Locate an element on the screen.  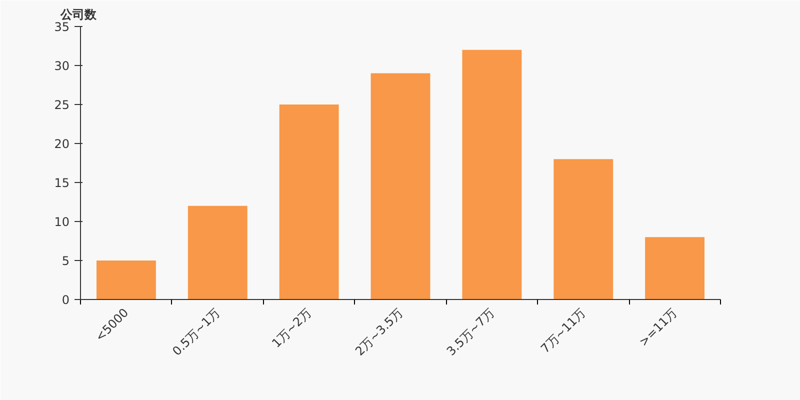
y-tick-label: 0 is located at coordinates (66, 300).